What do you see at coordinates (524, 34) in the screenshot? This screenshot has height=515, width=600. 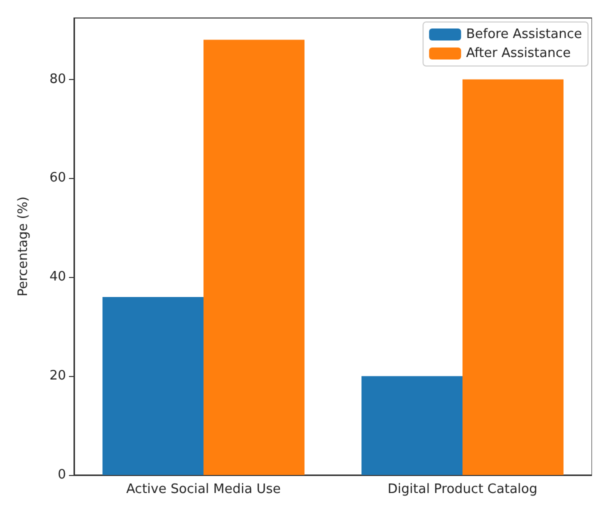 I see `legend-label: Before Assistance` at bounding box center [524, 34].